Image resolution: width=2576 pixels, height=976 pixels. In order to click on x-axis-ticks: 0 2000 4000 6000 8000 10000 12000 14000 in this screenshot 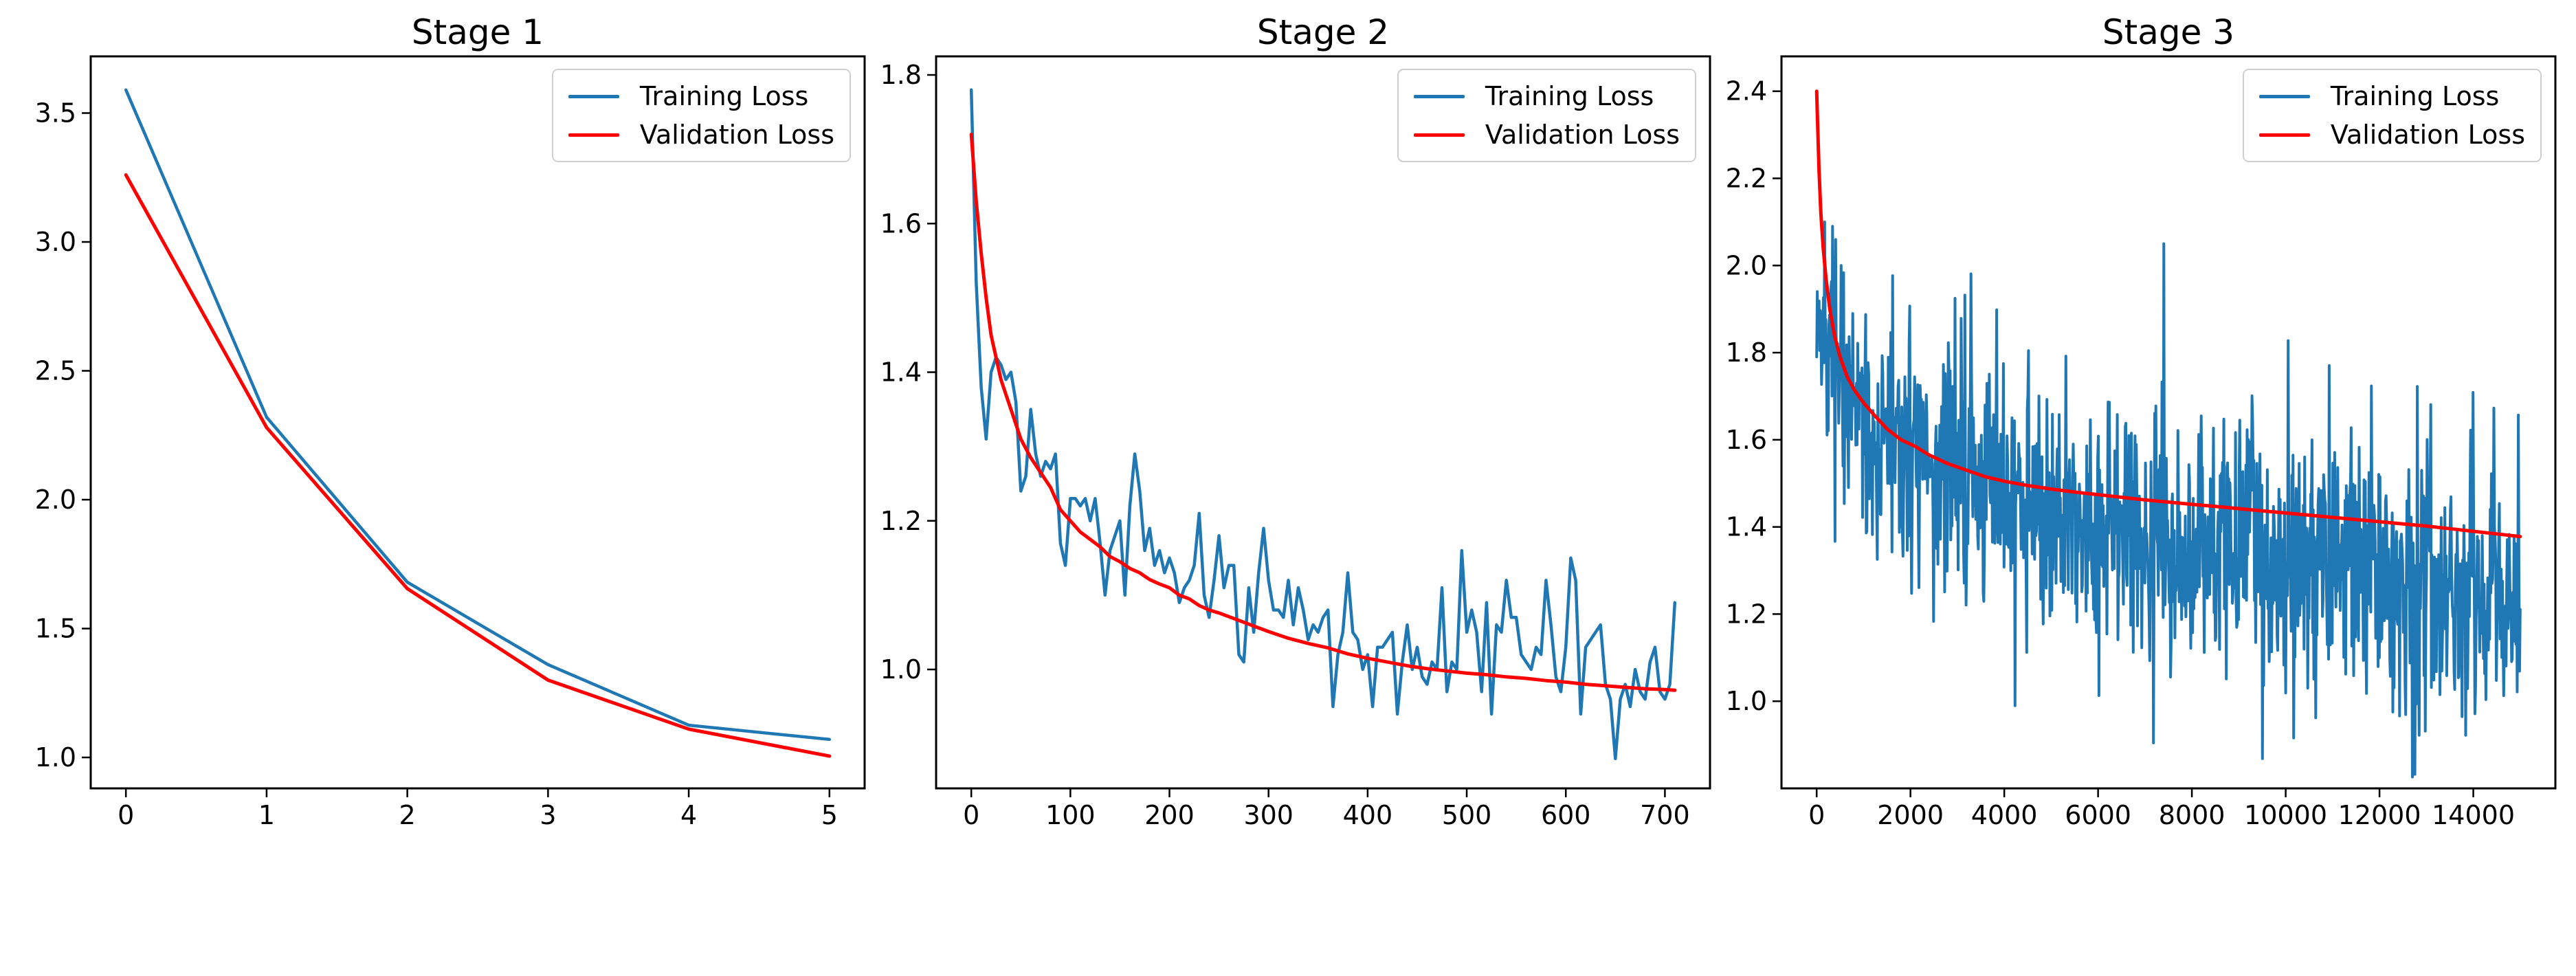, I will do `click(2161, 809)`.